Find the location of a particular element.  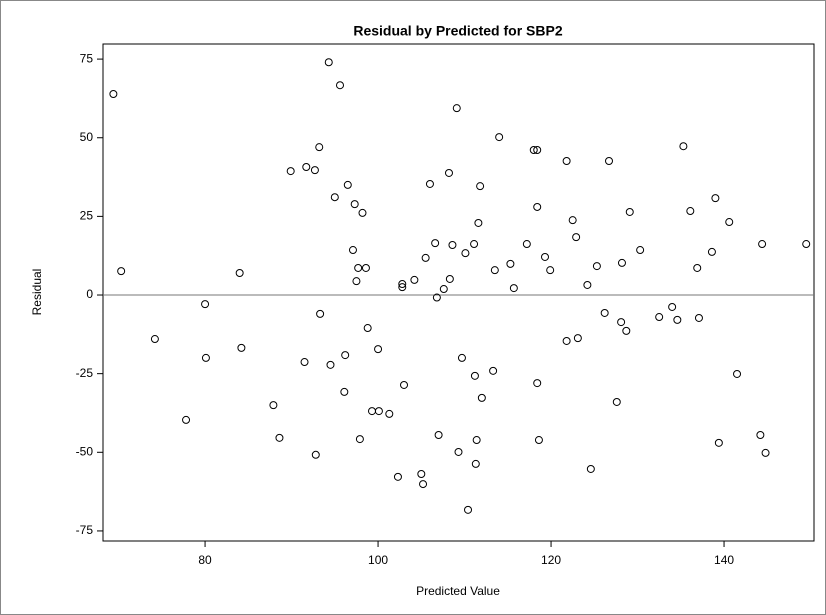

y-tick-label: -50 is located at coordinates (85, 451).